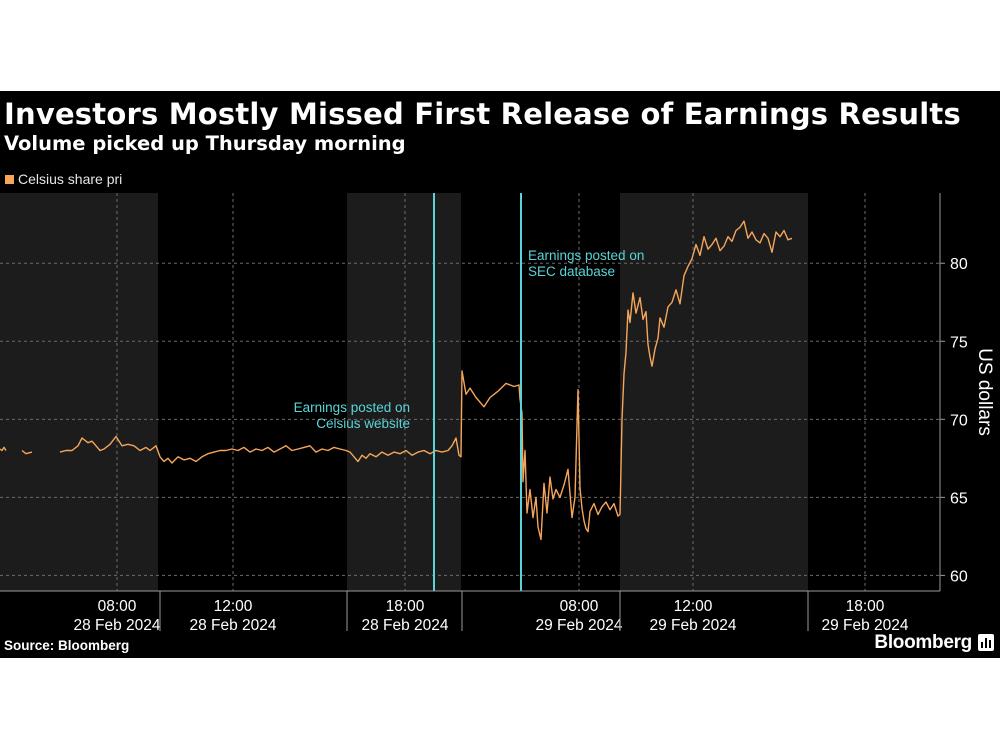 Image resolution: width=1000 pixels, height=750 pixels. What do you see at coordinates (959, 342) in the screenshot?
I see `y-tick-label: 75` at bounding box center [959, 342].